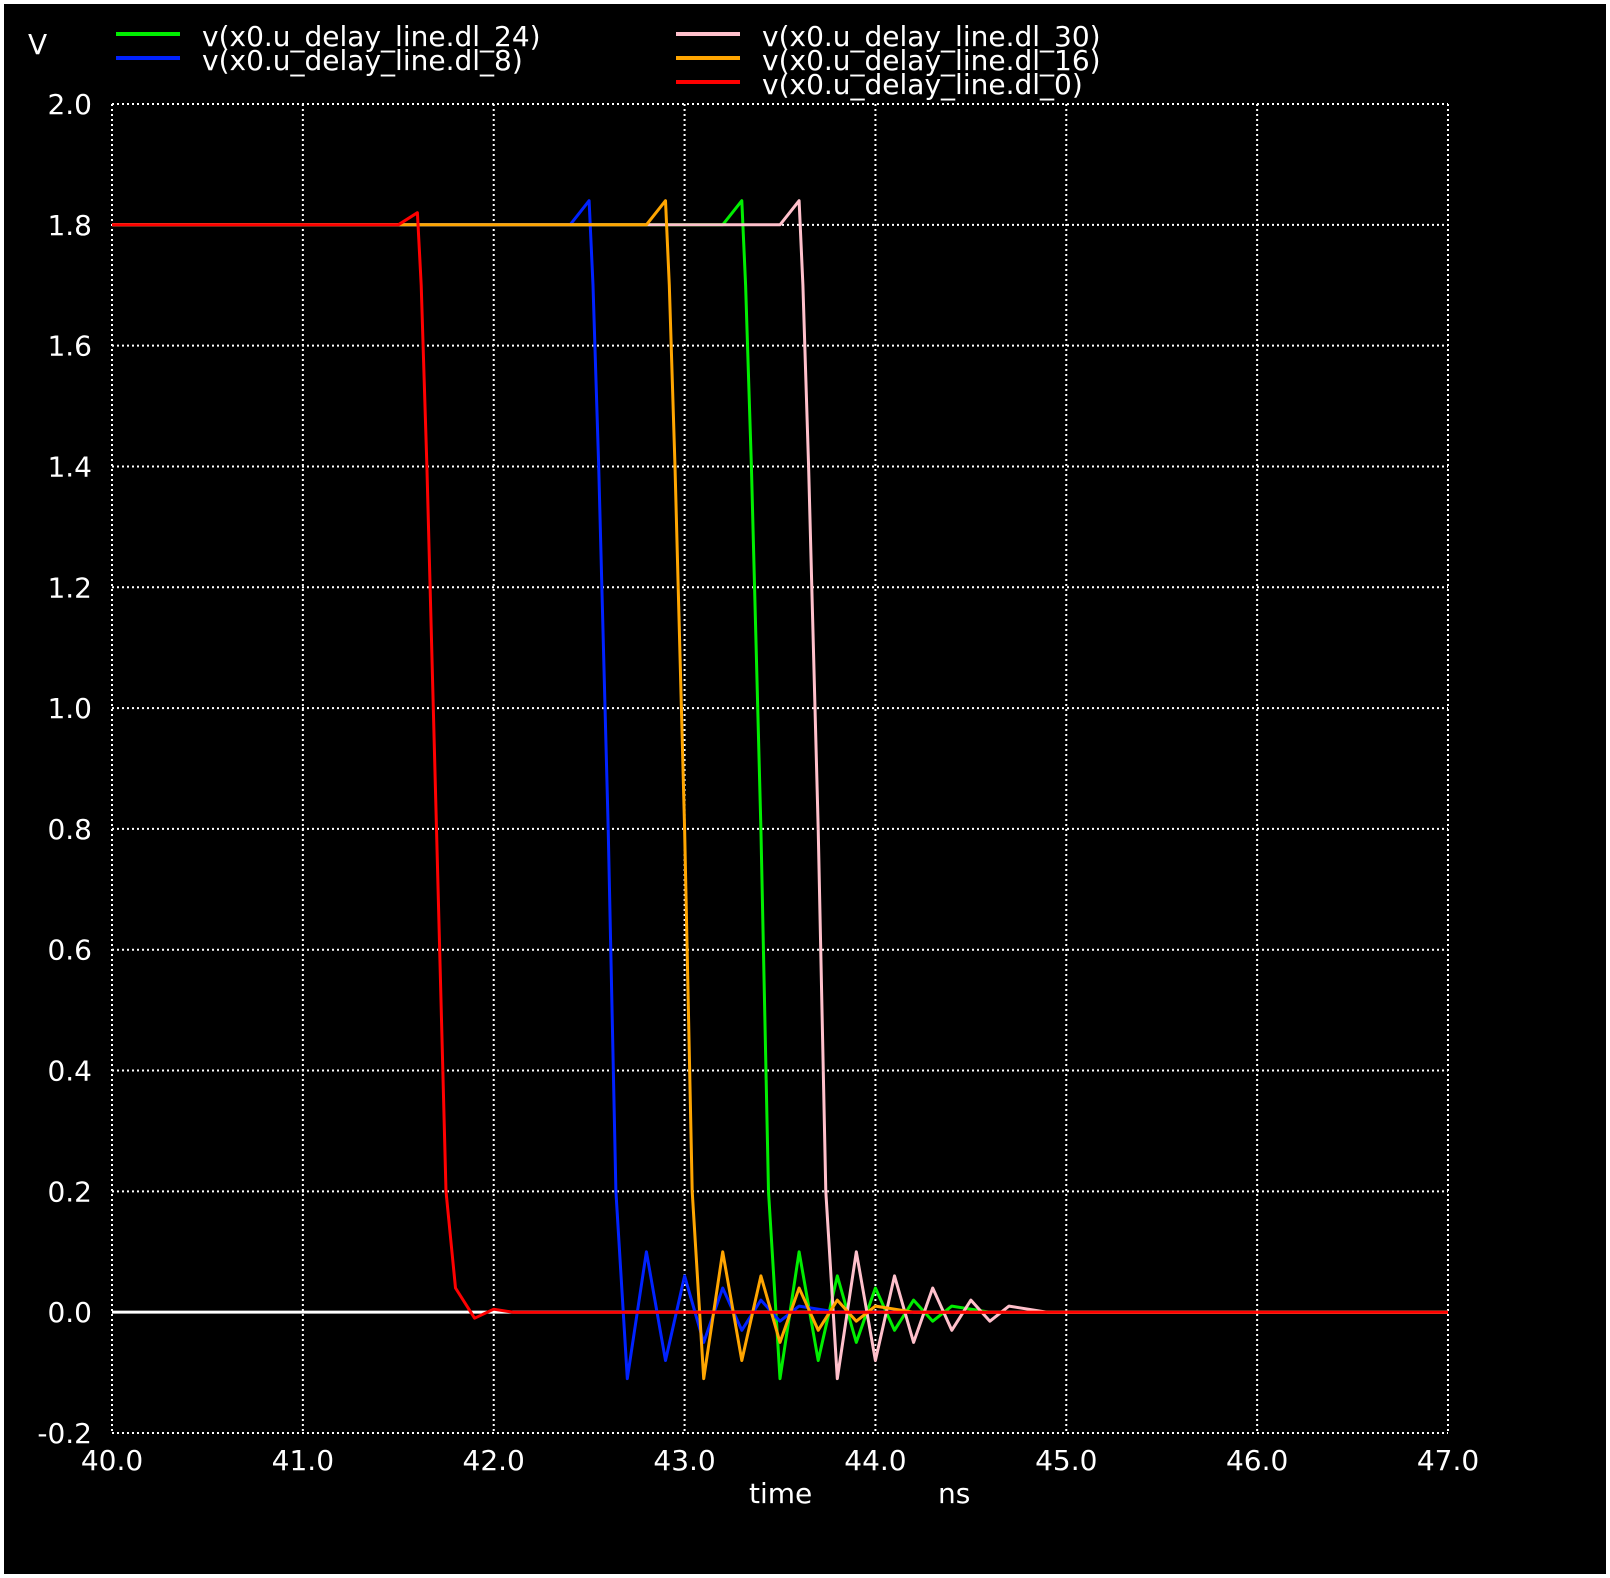  What do you see at coordinates (69, 1071) in the screenshot?
I see `y-tick-label: 0.4` at bounding box center [69, 1071].